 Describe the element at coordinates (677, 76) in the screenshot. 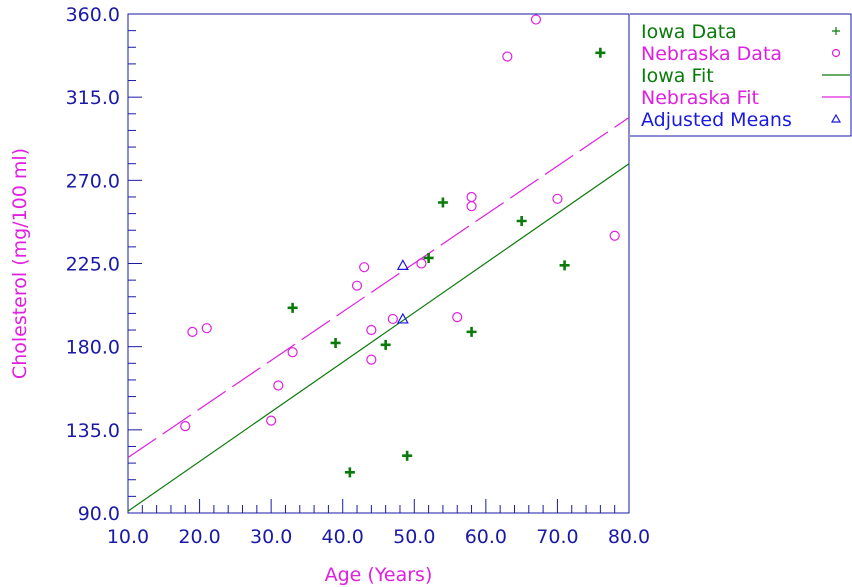

I see `legend-label: Iowa Fit` at that location.